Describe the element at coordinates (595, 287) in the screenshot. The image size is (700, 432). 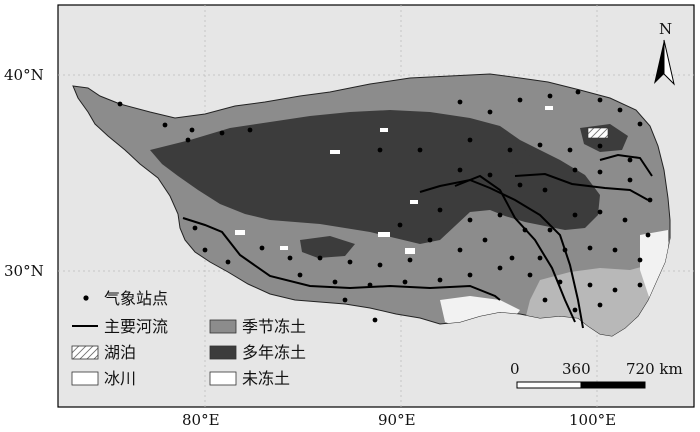
I see `lowland-area` at that location.